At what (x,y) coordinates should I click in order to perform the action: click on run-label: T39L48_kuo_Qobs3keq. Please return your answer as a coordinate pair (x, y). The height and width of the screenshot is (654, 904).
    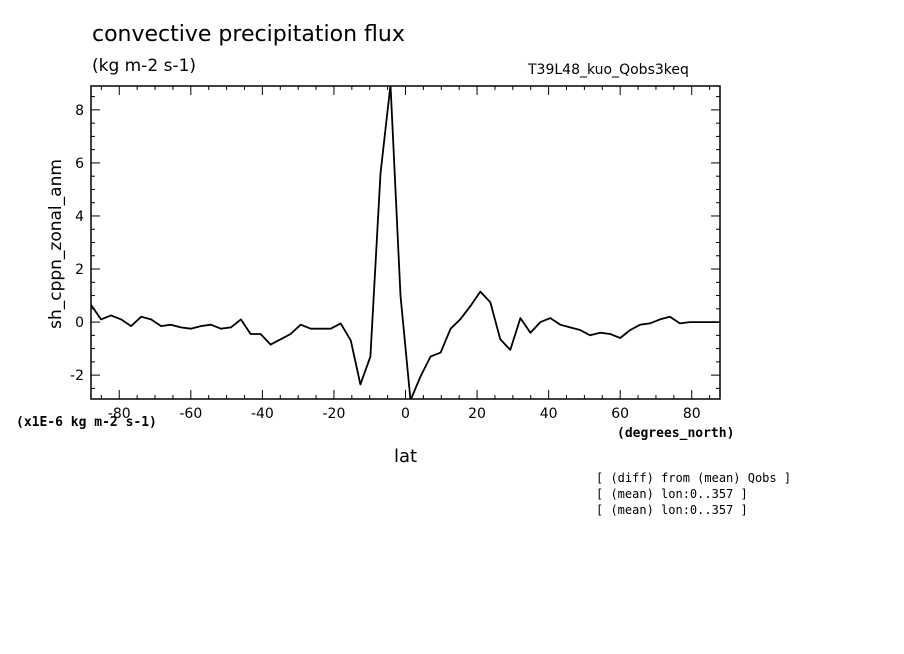
    Looking at the image, I should click on (608, 70).